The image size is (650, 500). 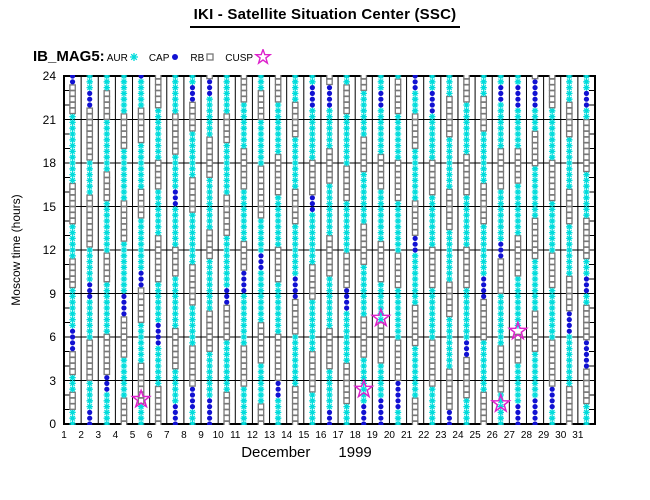 I want to click on x-tick-label: 8, so click(x=184, y=435).